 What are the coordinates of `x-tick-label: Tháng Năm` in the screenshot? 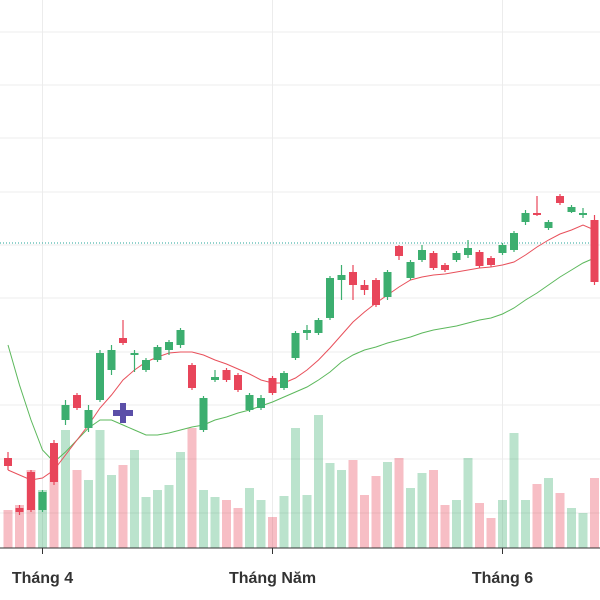 It's located at (272, 578).